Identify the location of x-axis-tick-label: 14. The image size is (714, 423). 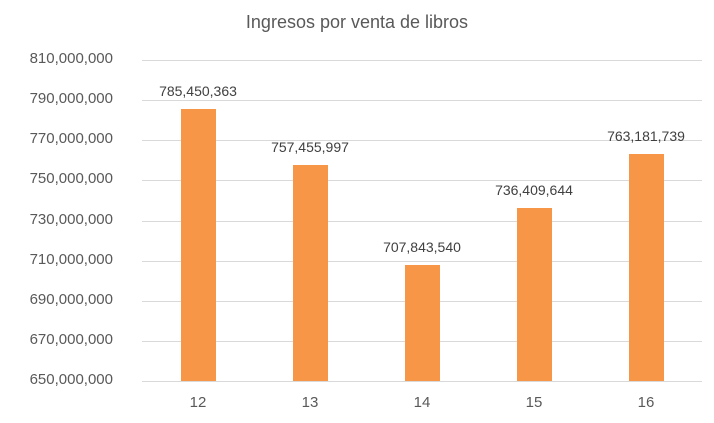
(422, 402).